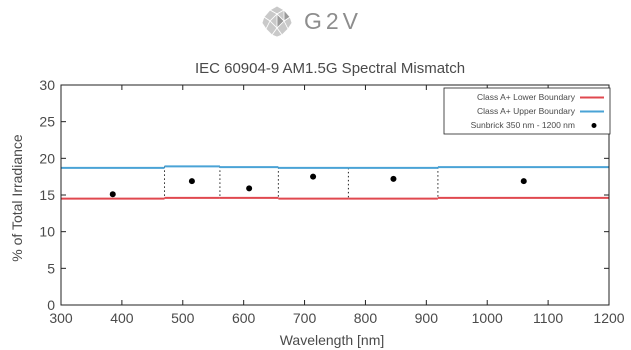 This screenshot has height=350, width=631. What do you see at coordinates (51, 305) in the screenshot?
I see `y-tick-label: 0` at bounding box center [51, 305].